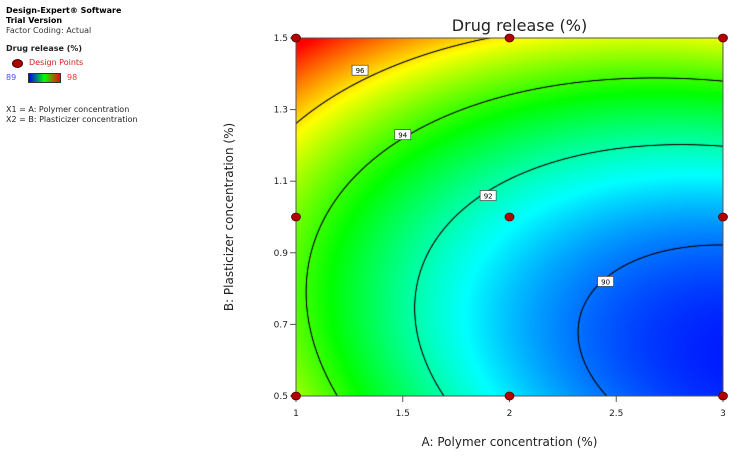  I want to click on color-bar, so click(44, 78).